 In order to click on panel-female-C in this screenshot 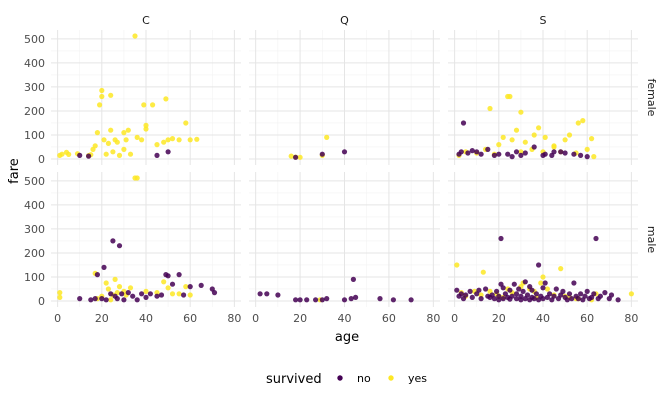, I will do `click(146, 97)`.